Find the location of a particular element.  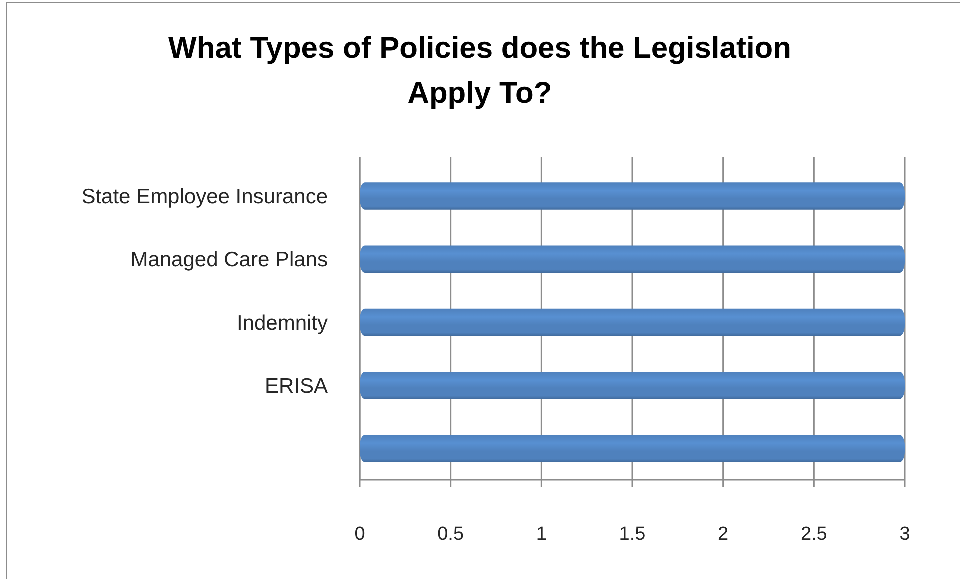

x-tick-label: 0.5 is located at coordinates (451, 534).